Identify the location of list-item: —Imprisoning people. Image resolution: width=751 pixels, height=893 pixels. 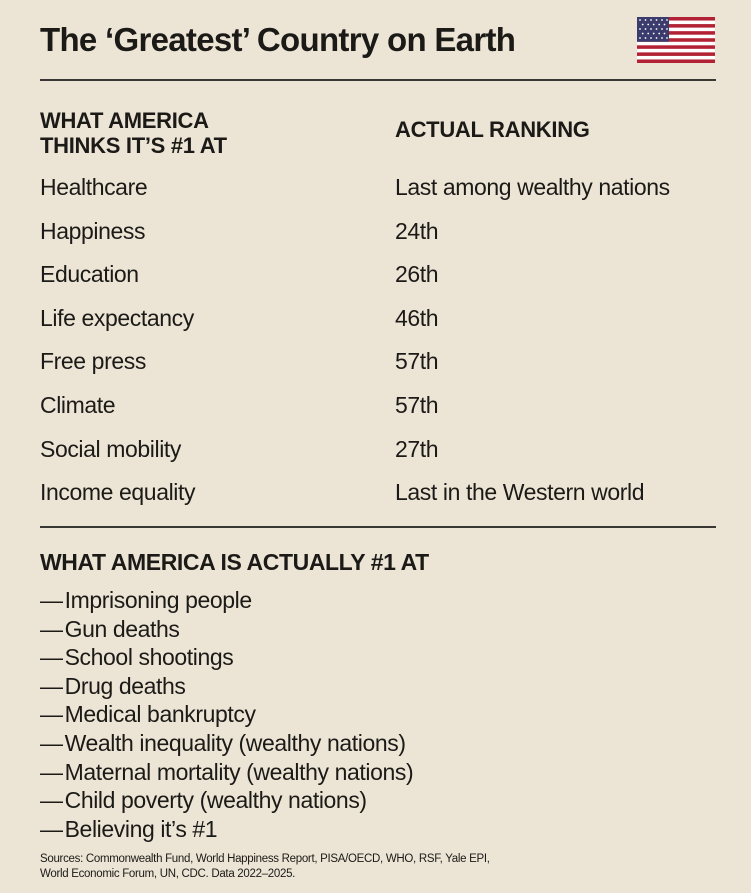
(226, 600).